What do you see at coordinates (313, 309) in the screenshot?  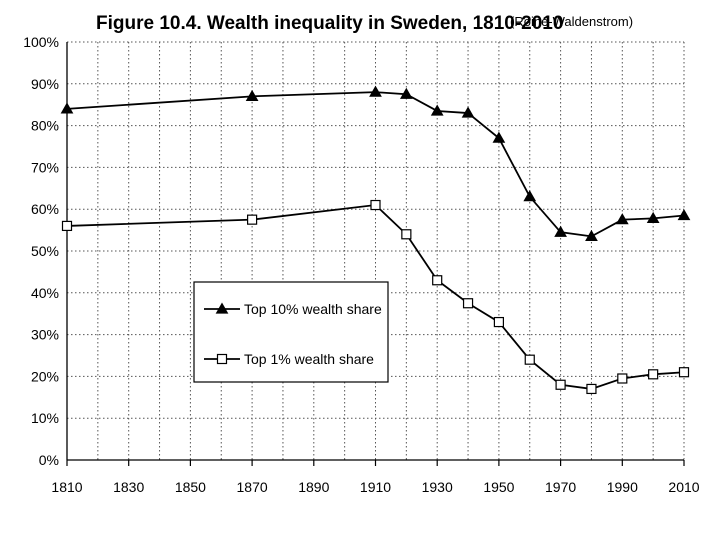 I see `legend-label: Top 10% wealth share` at bounding box center [313, 309].